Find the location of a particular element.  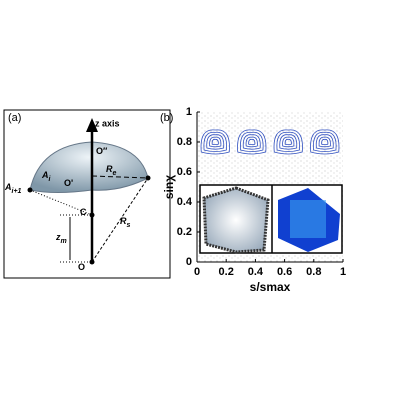

x-tick-label: 0.6 is located at coordinates (284, 272).